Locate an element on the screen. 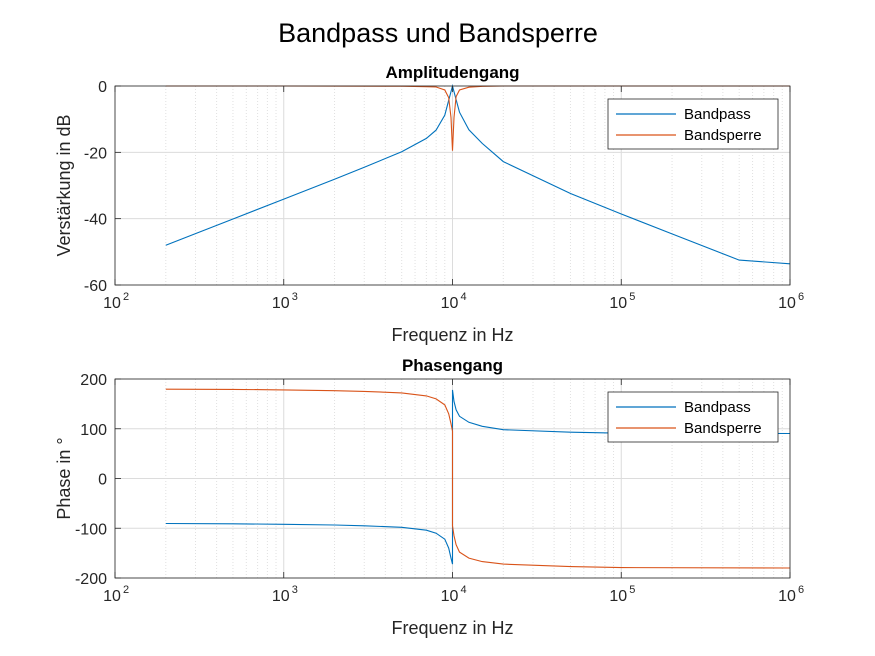 The height and width of the screenshot is (656, 875). y-tick-label: 100 is located at coordinates (93, 430).